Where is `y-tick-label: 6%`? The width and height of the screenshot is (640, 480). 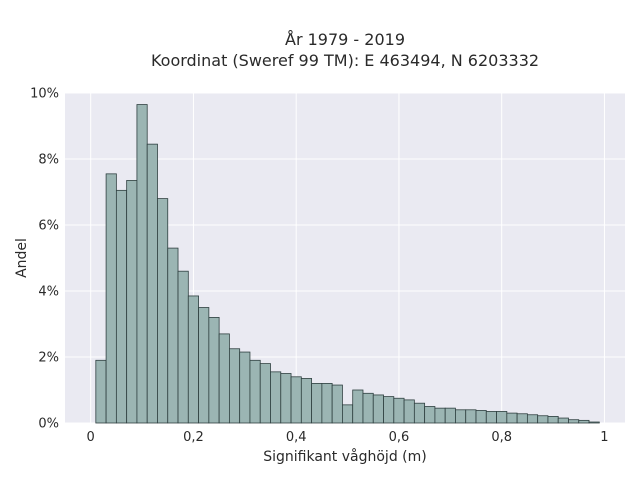
y-tick-label: 6% is located at coordinates (48, 226).